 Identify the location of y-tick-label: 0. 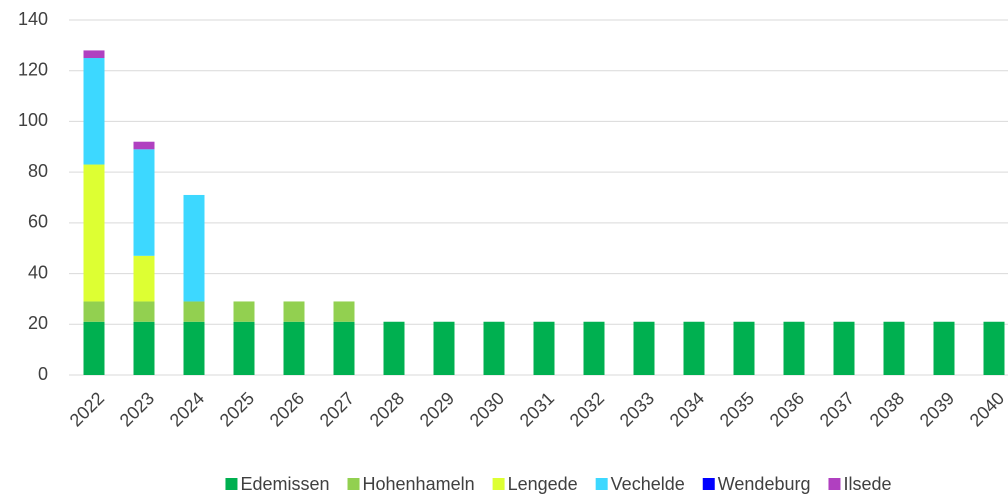
(43, 374).